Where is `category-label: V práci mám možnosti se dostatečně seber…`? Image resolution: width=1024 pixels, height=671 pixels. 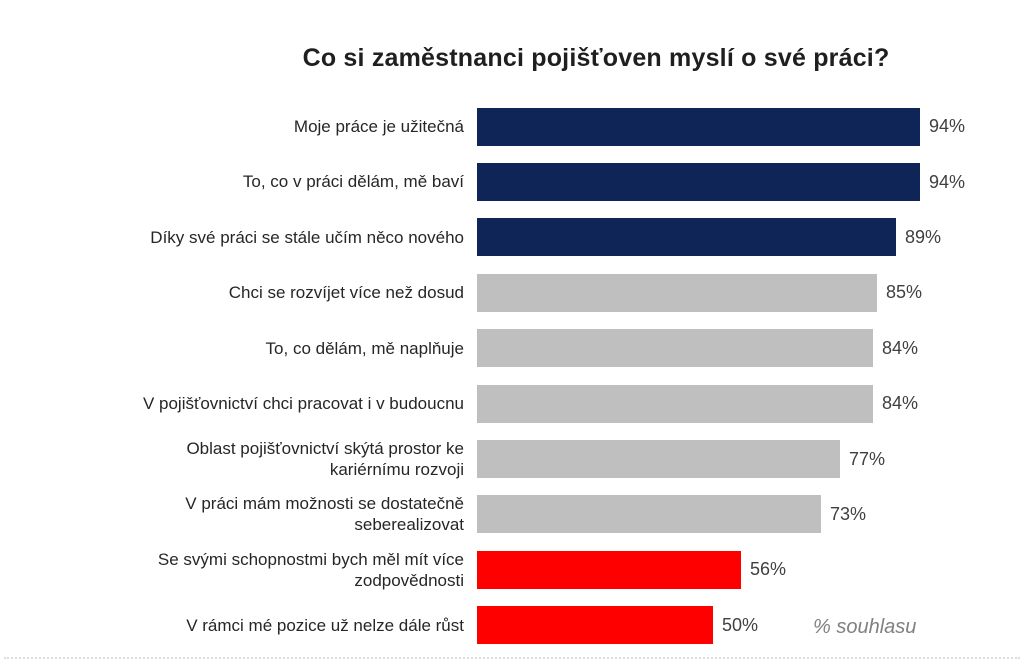
category-label: V práci mám možnosti se dostatečně seber… is located at coordinates (324, 514).